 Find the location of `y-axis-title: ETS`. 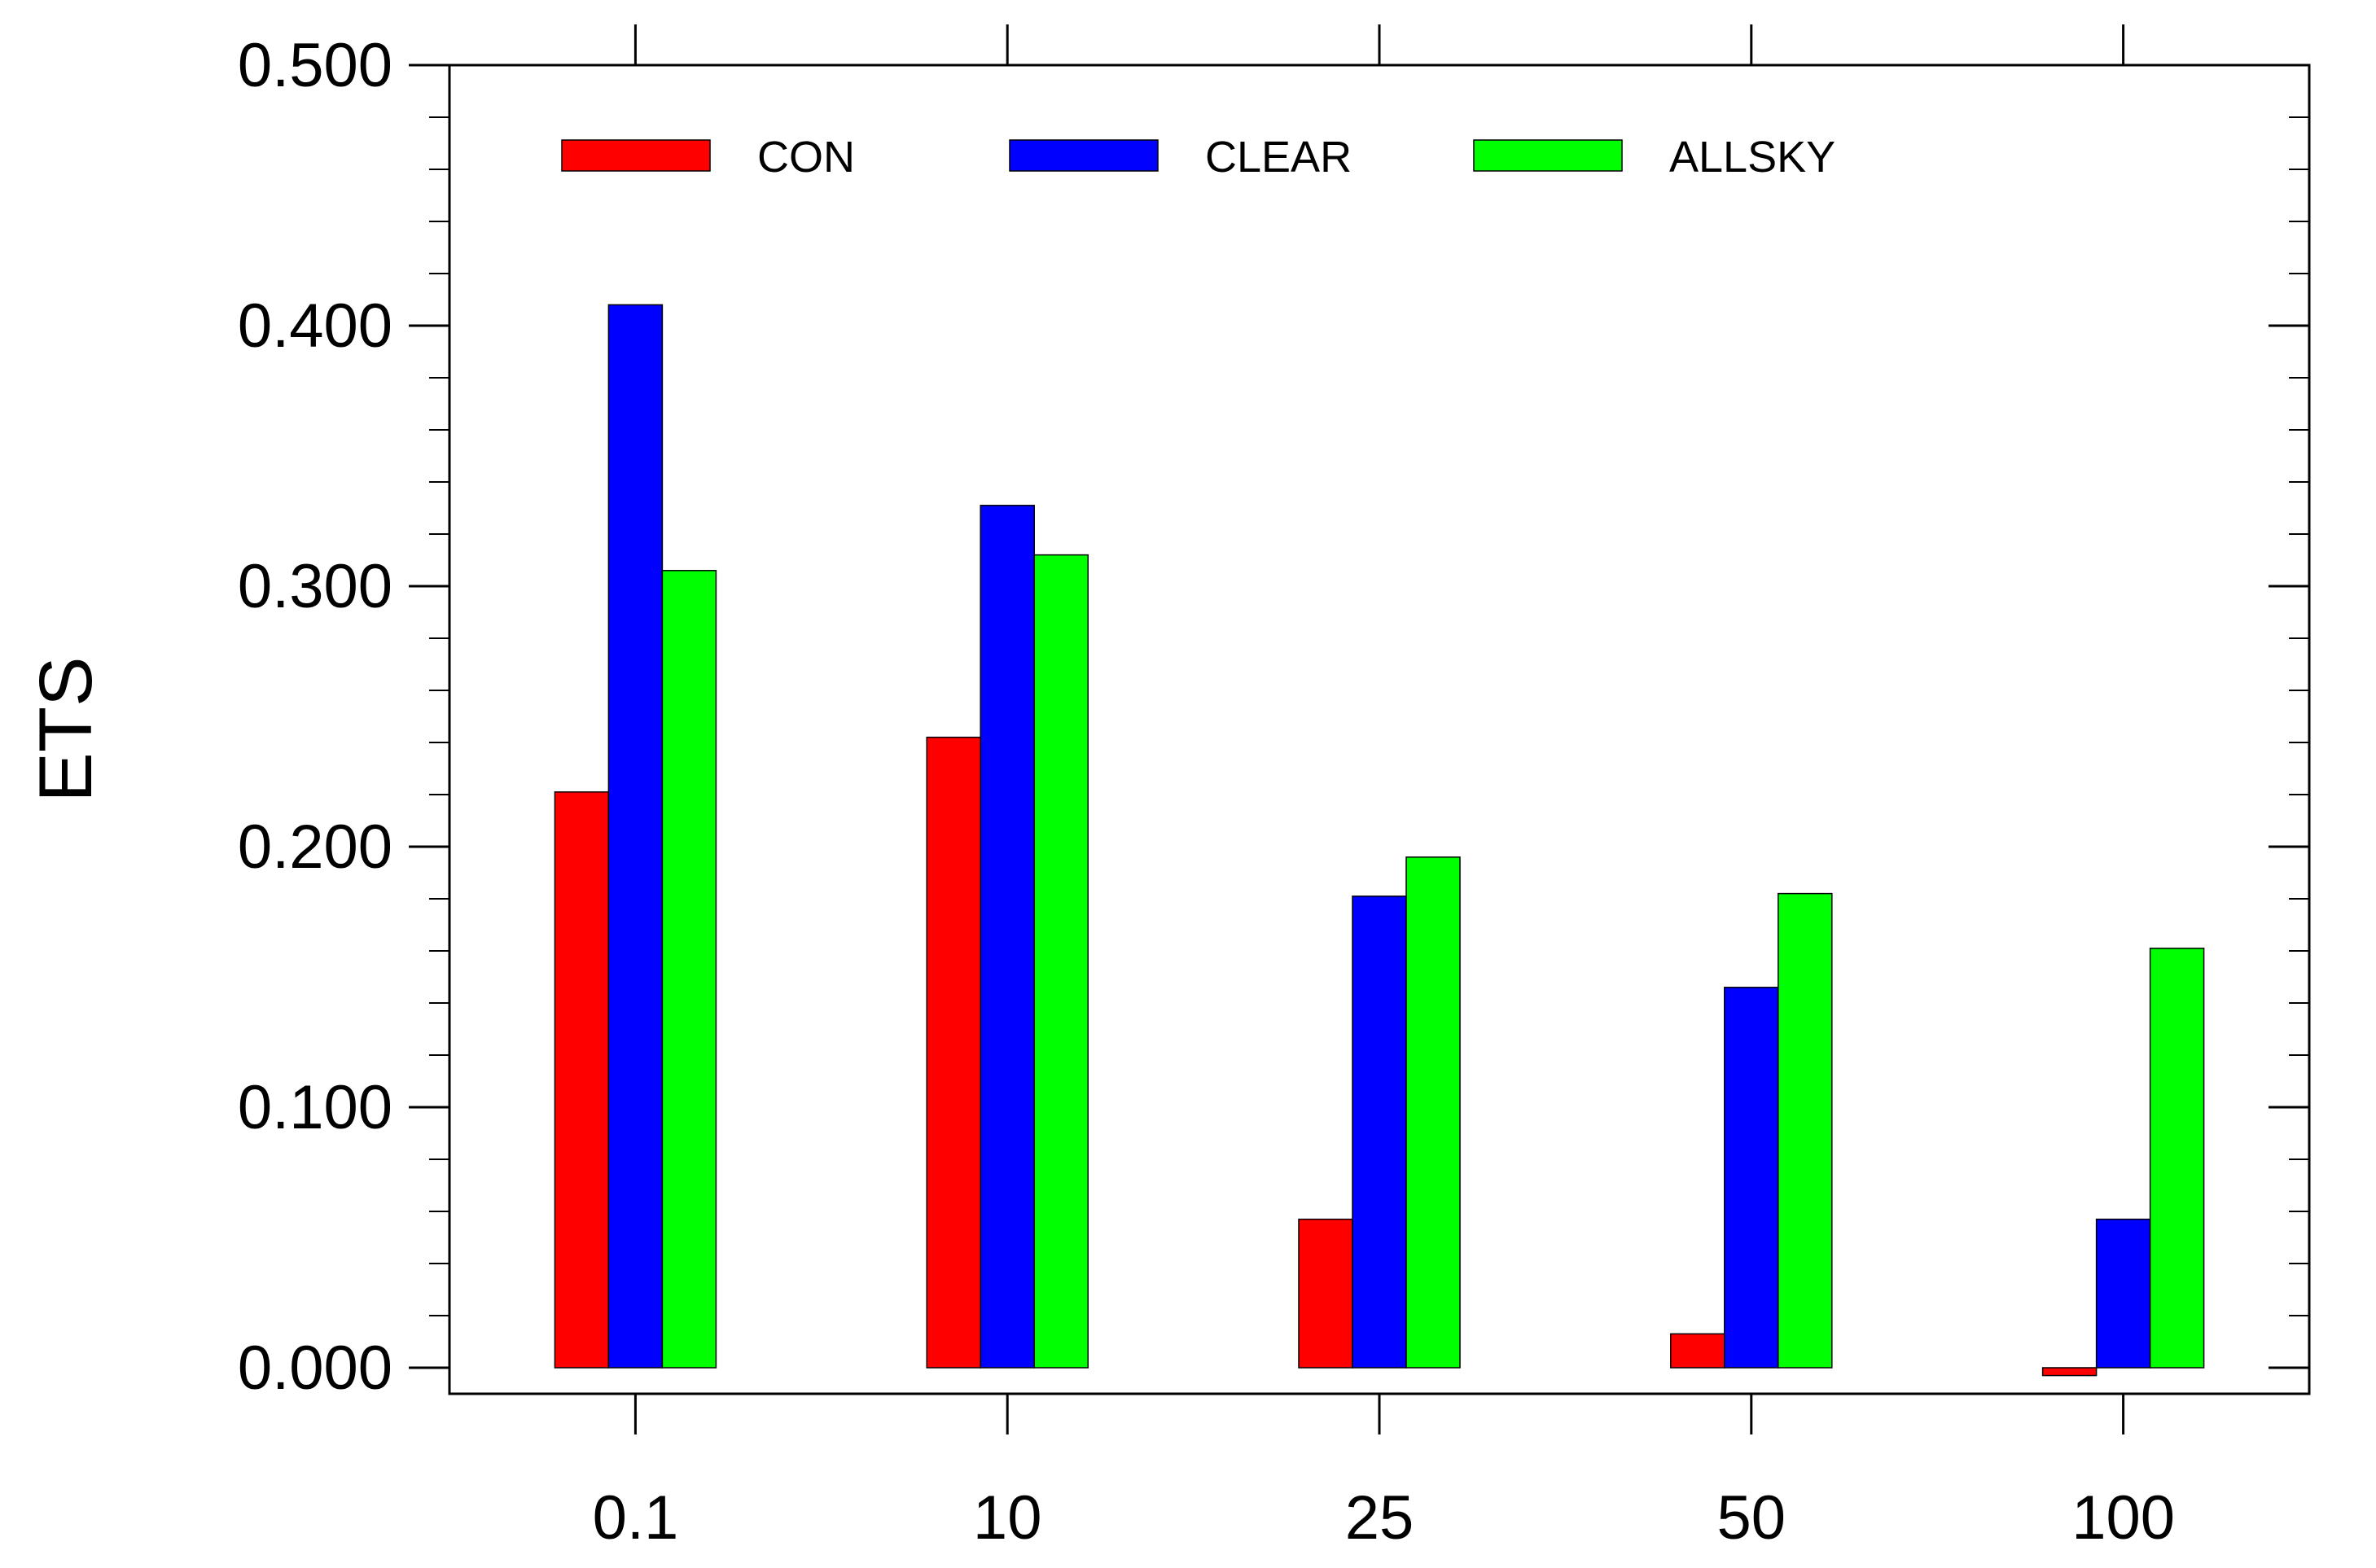

y-axis-title: ETS is located at coordinates (65, 730).